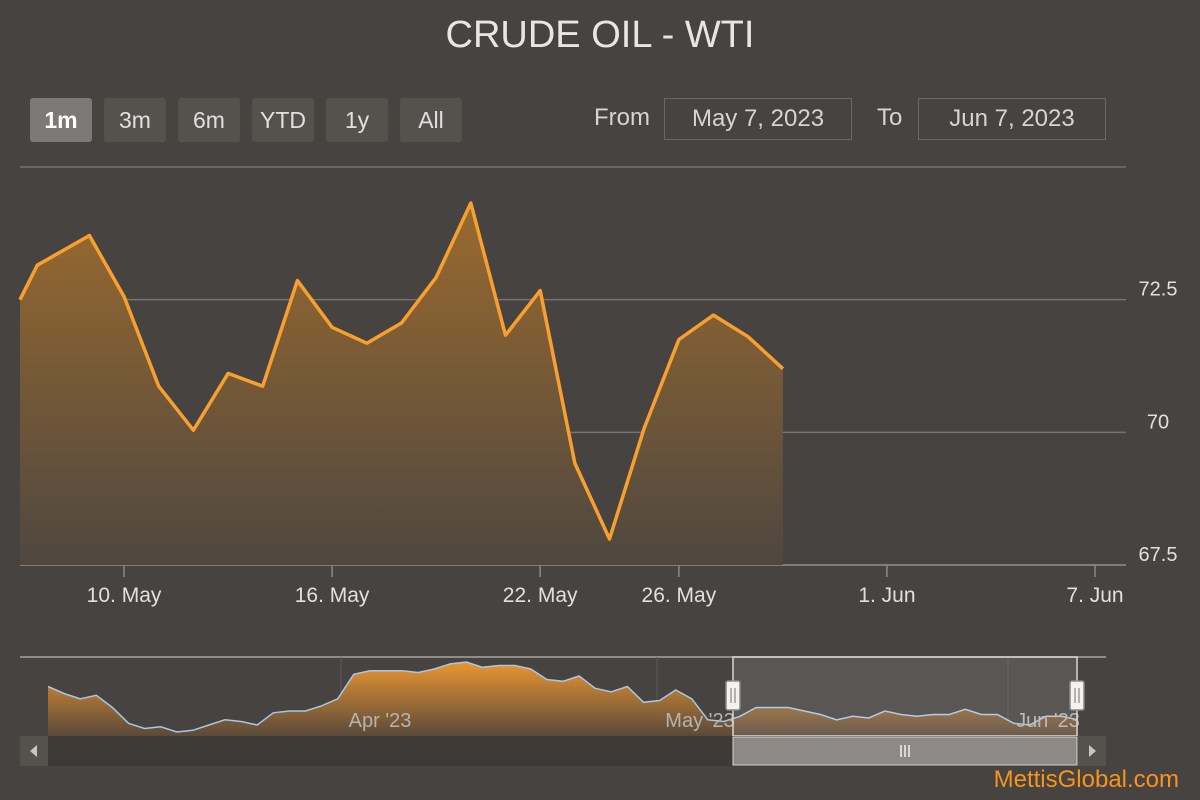 This screenshot has height=800, width=1200. Describe the element at coordinates (124, 595) in the screenshot. I see `x-tick-label: 10. May` at that location.